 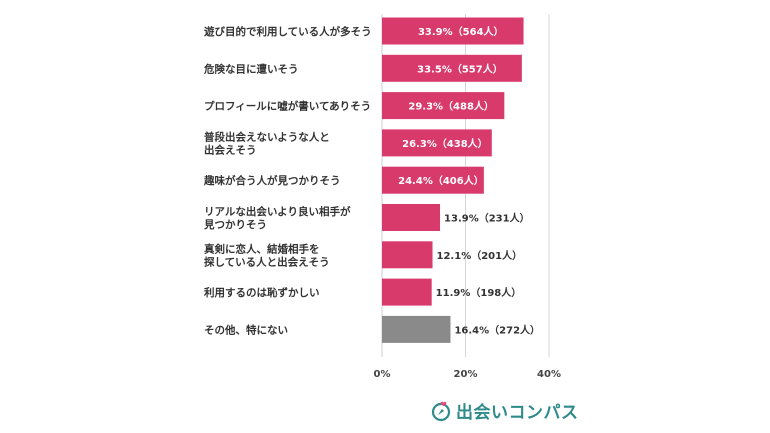 I want to click on category-label: 趣味が合う人が見つかりそう, so click(x=272, y=180).